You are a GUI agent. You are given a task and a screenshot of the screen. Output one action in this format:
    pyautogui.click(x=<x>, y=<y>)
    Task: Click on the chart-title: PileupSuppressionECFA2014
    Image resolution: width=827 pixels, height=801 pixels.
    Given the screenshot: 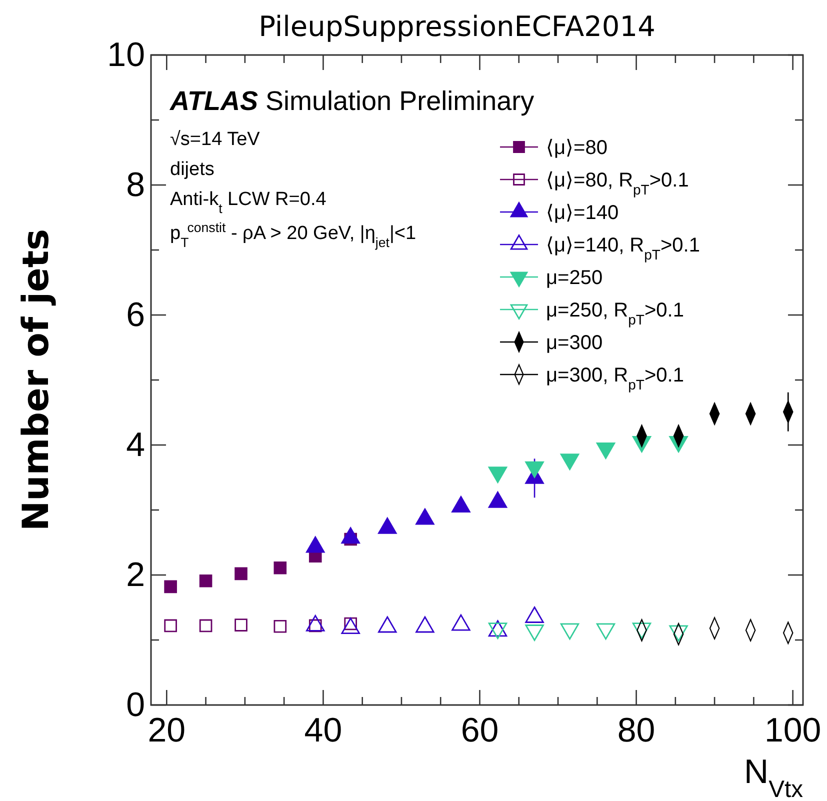 What is the action you would take?
    pyautogui.click(x=457, y=26)
    